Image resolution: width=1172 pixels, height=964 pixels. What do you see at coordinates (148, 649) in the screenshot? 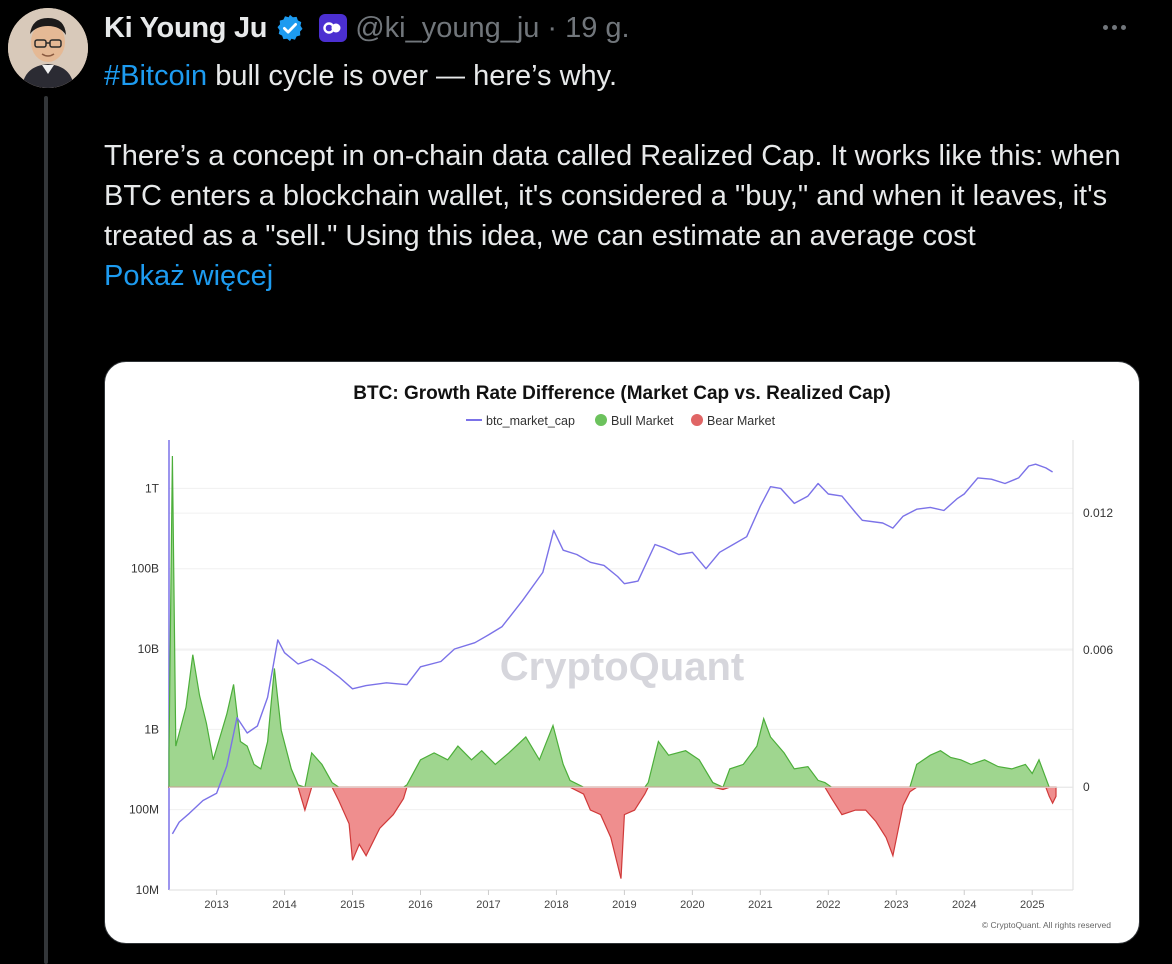
I see `y-left-tick-label: 10B` at bounding box center [148, 649].